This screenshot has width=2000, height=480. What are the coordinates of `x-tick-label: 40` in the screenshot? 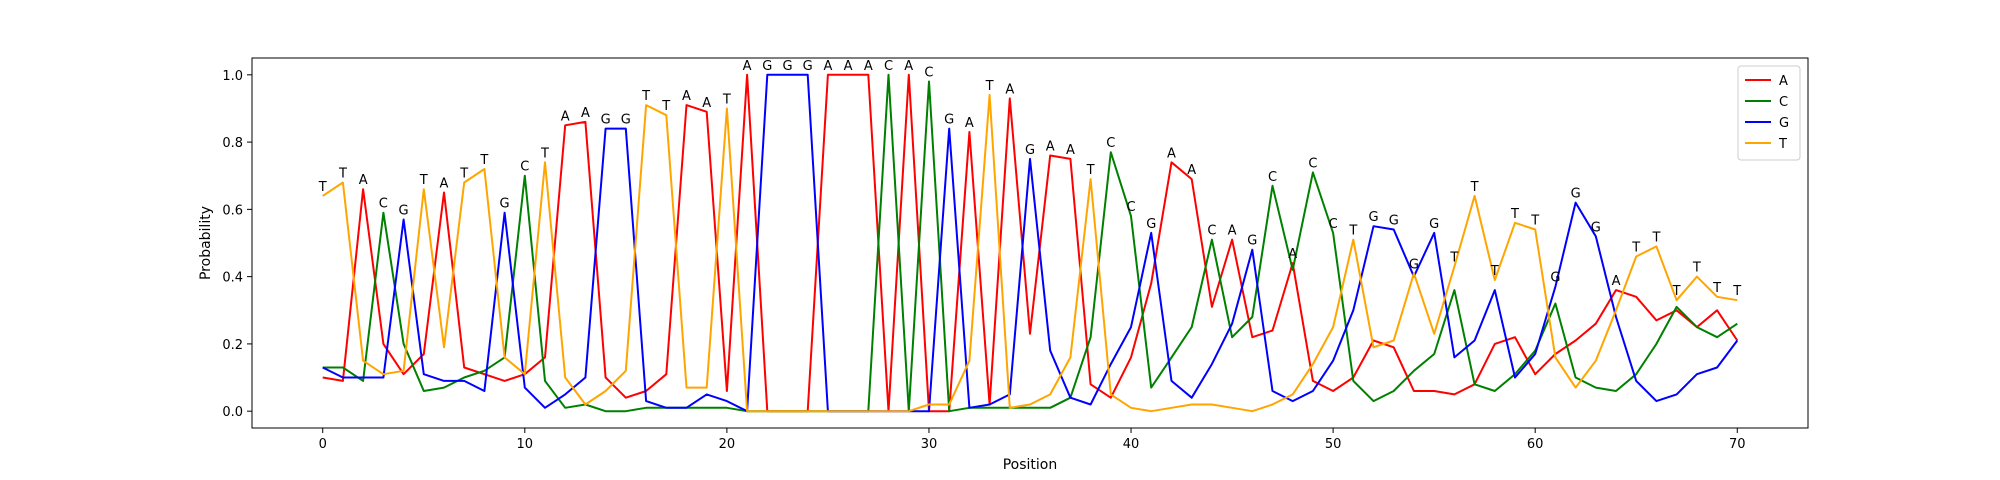 It's located at (1131, 444).